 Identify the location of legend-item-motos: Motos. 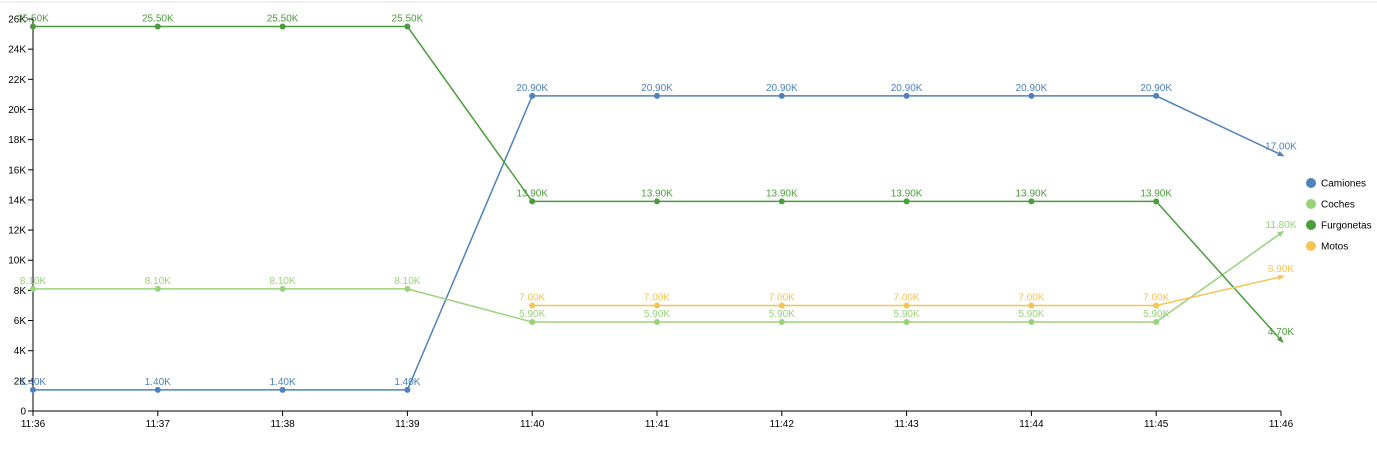
(1327, 247).